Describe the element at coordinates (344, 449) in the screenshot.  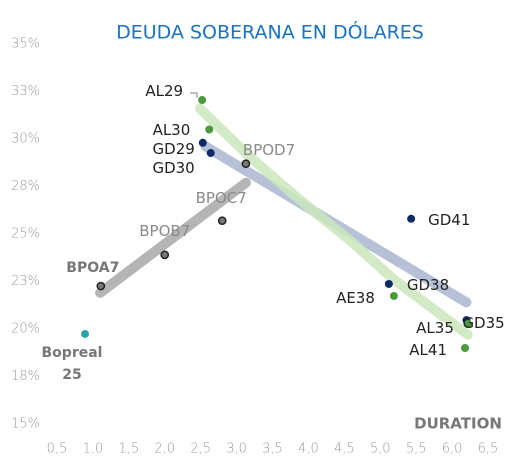
I see `x-tick-label: 4,5` at that location.